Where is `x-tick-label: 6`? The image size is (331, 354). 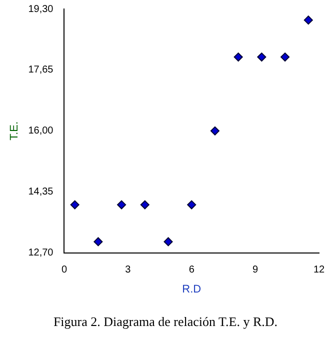
x-tick-label: 6 is located at coordinates (191, 270).